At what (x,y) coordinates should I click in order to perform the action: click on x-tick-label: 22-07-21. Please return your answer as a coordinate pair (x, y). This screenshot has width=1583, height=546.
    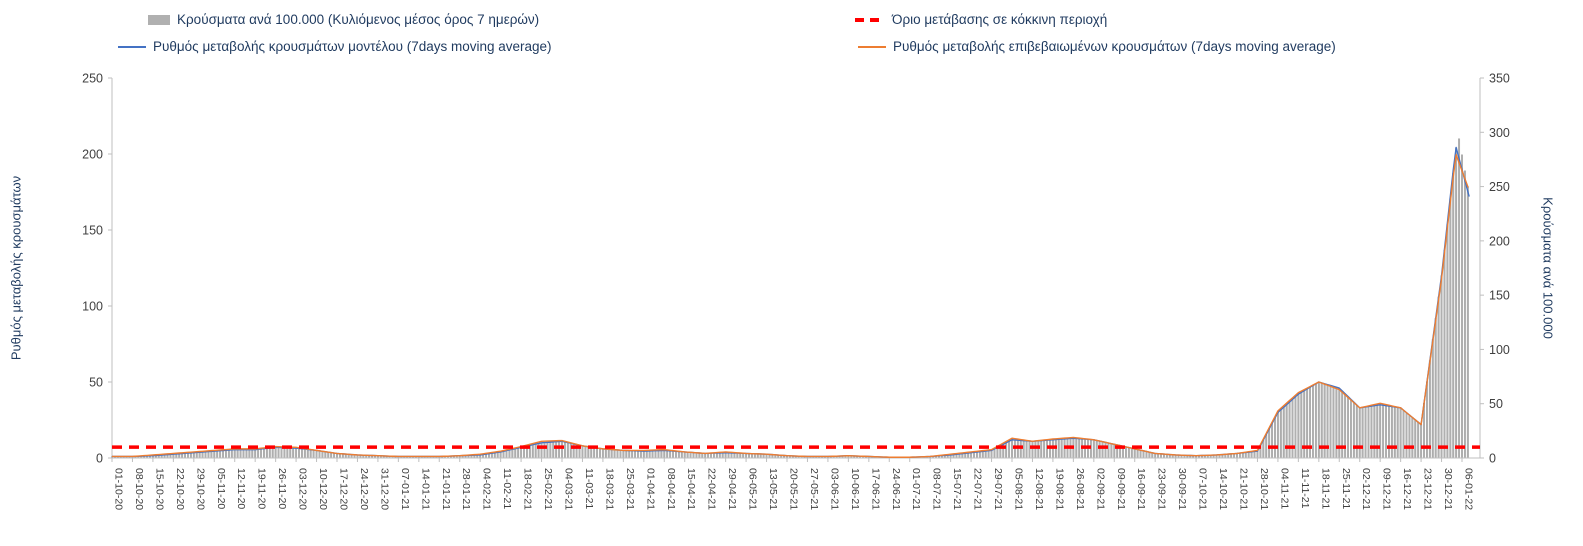
    Looking at the image, I should click on (978, 489).